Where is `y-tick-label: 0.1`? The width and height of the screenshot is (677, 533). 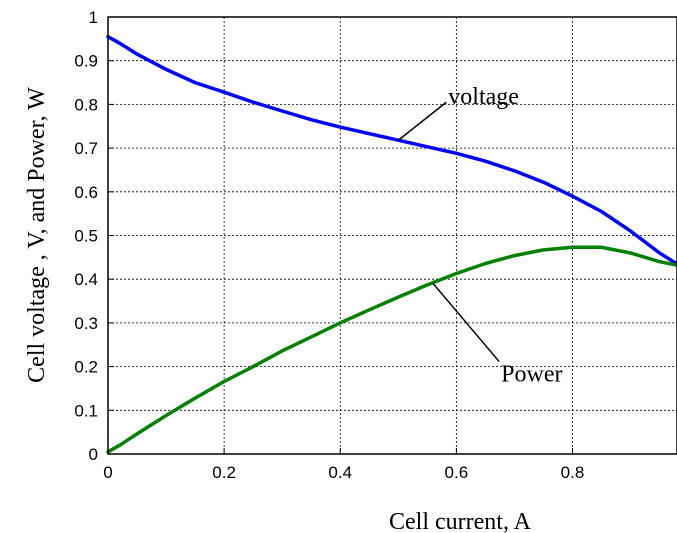 y-tick-label: 0.1 is located at coordinates (86, 410).